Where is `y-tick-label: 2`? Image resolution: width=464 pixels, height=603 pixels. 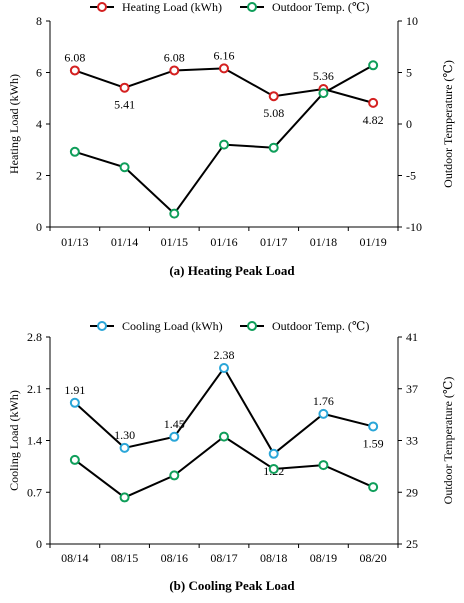
y-tick-label: 2 is located at coordinates (39, 176).